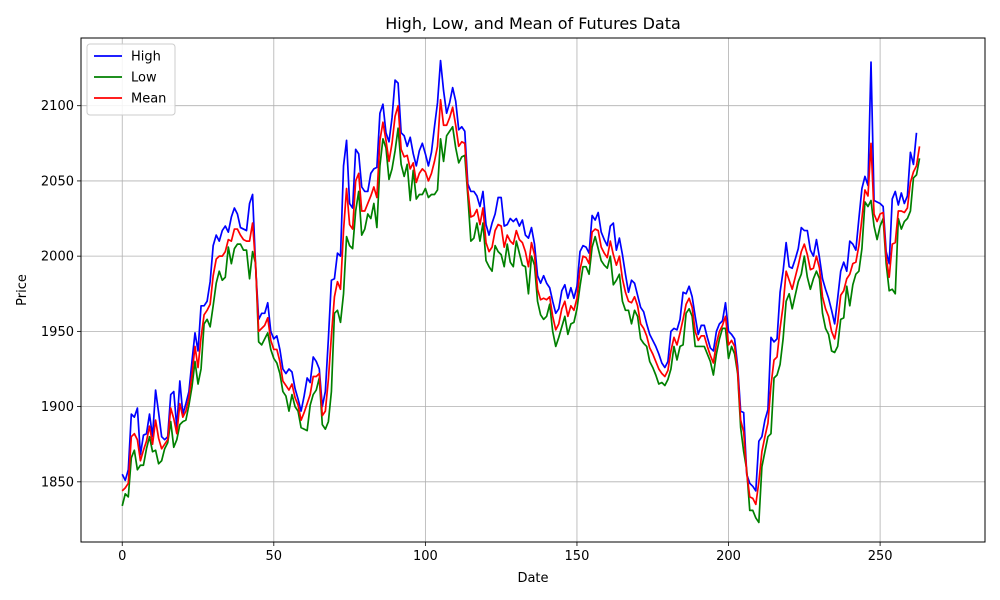  I want to click on y-axis-label: Price, so click(22, 290).